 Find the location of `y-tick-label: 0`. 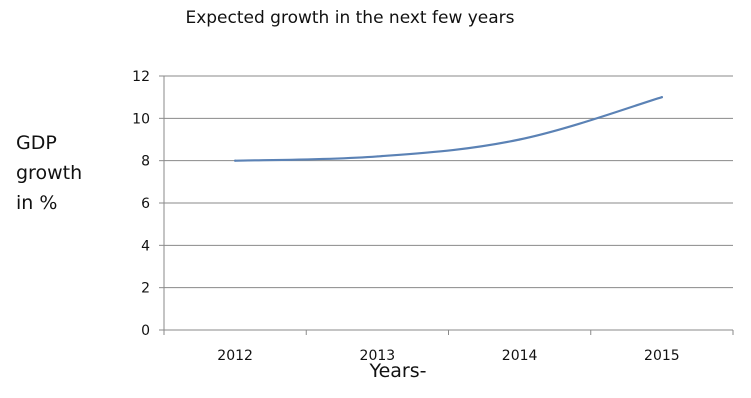

y-tick-label: 0 is located at coordinates (145, 331).